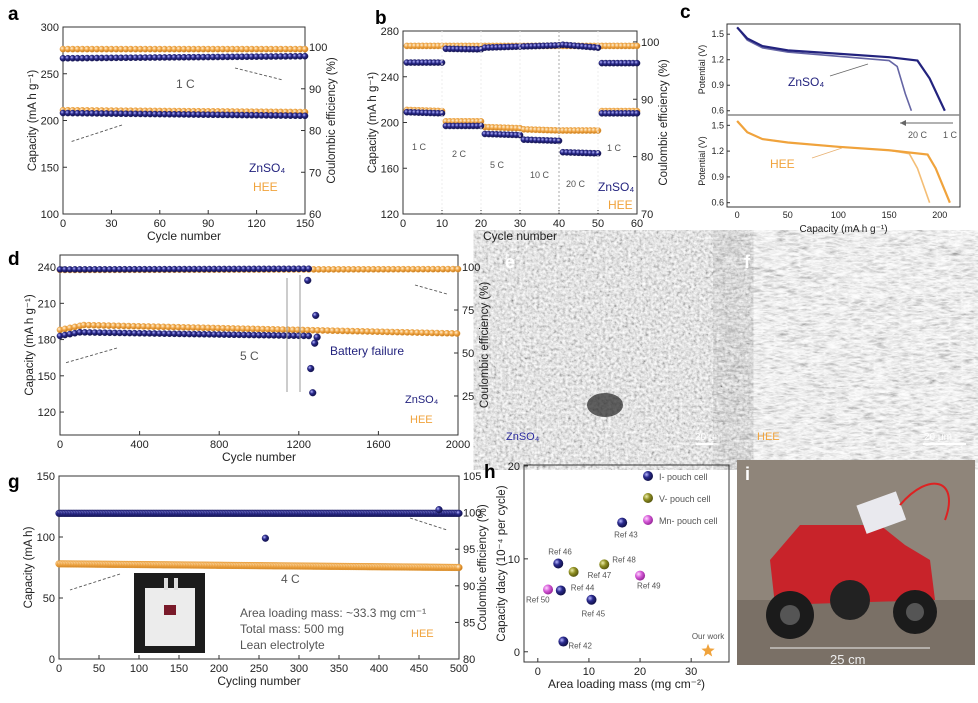  What do you see at coordinates (490, 472) in the screenshot?
I see `panel-letter-h: h` at bounding box center [490, 472].